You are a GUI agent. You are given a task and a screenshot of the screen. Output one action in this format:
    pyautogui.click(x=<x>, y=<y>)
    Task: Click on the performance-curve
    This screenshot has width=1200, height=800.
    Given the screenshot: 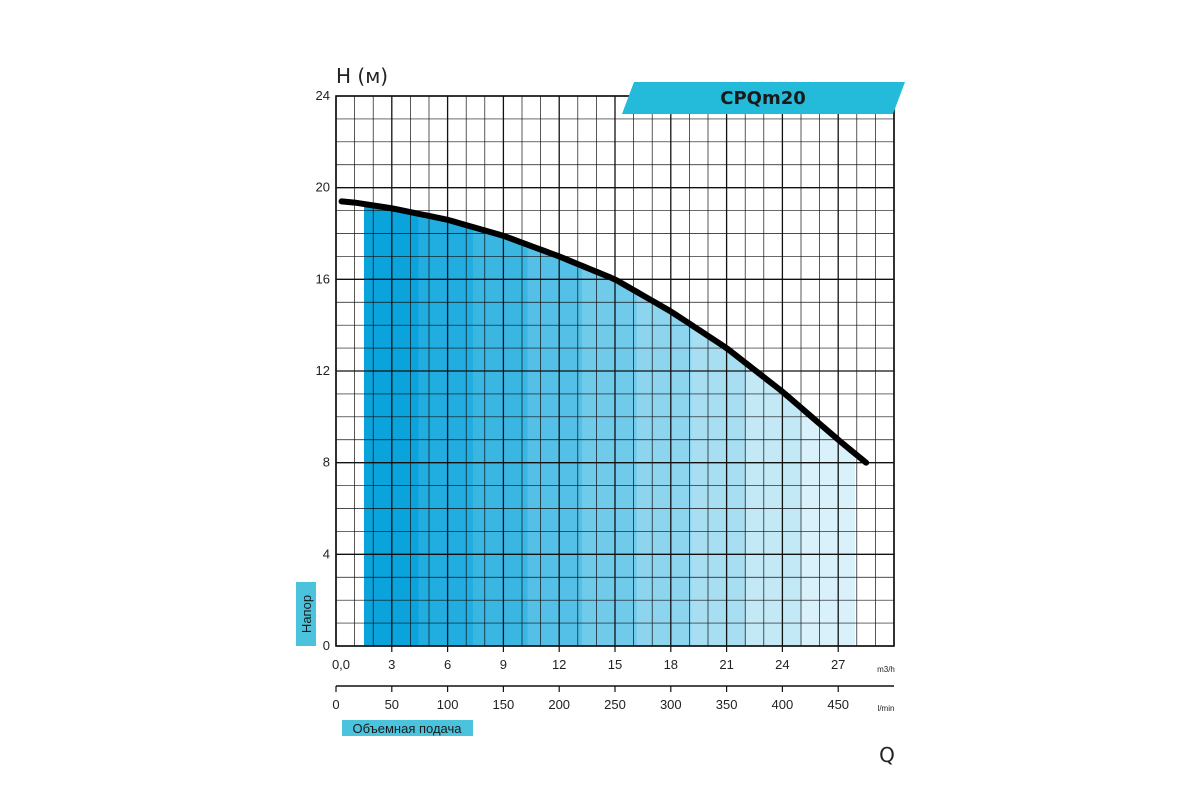 What is the action you would take?
    pyautogui.click(x=604, y=332)
    